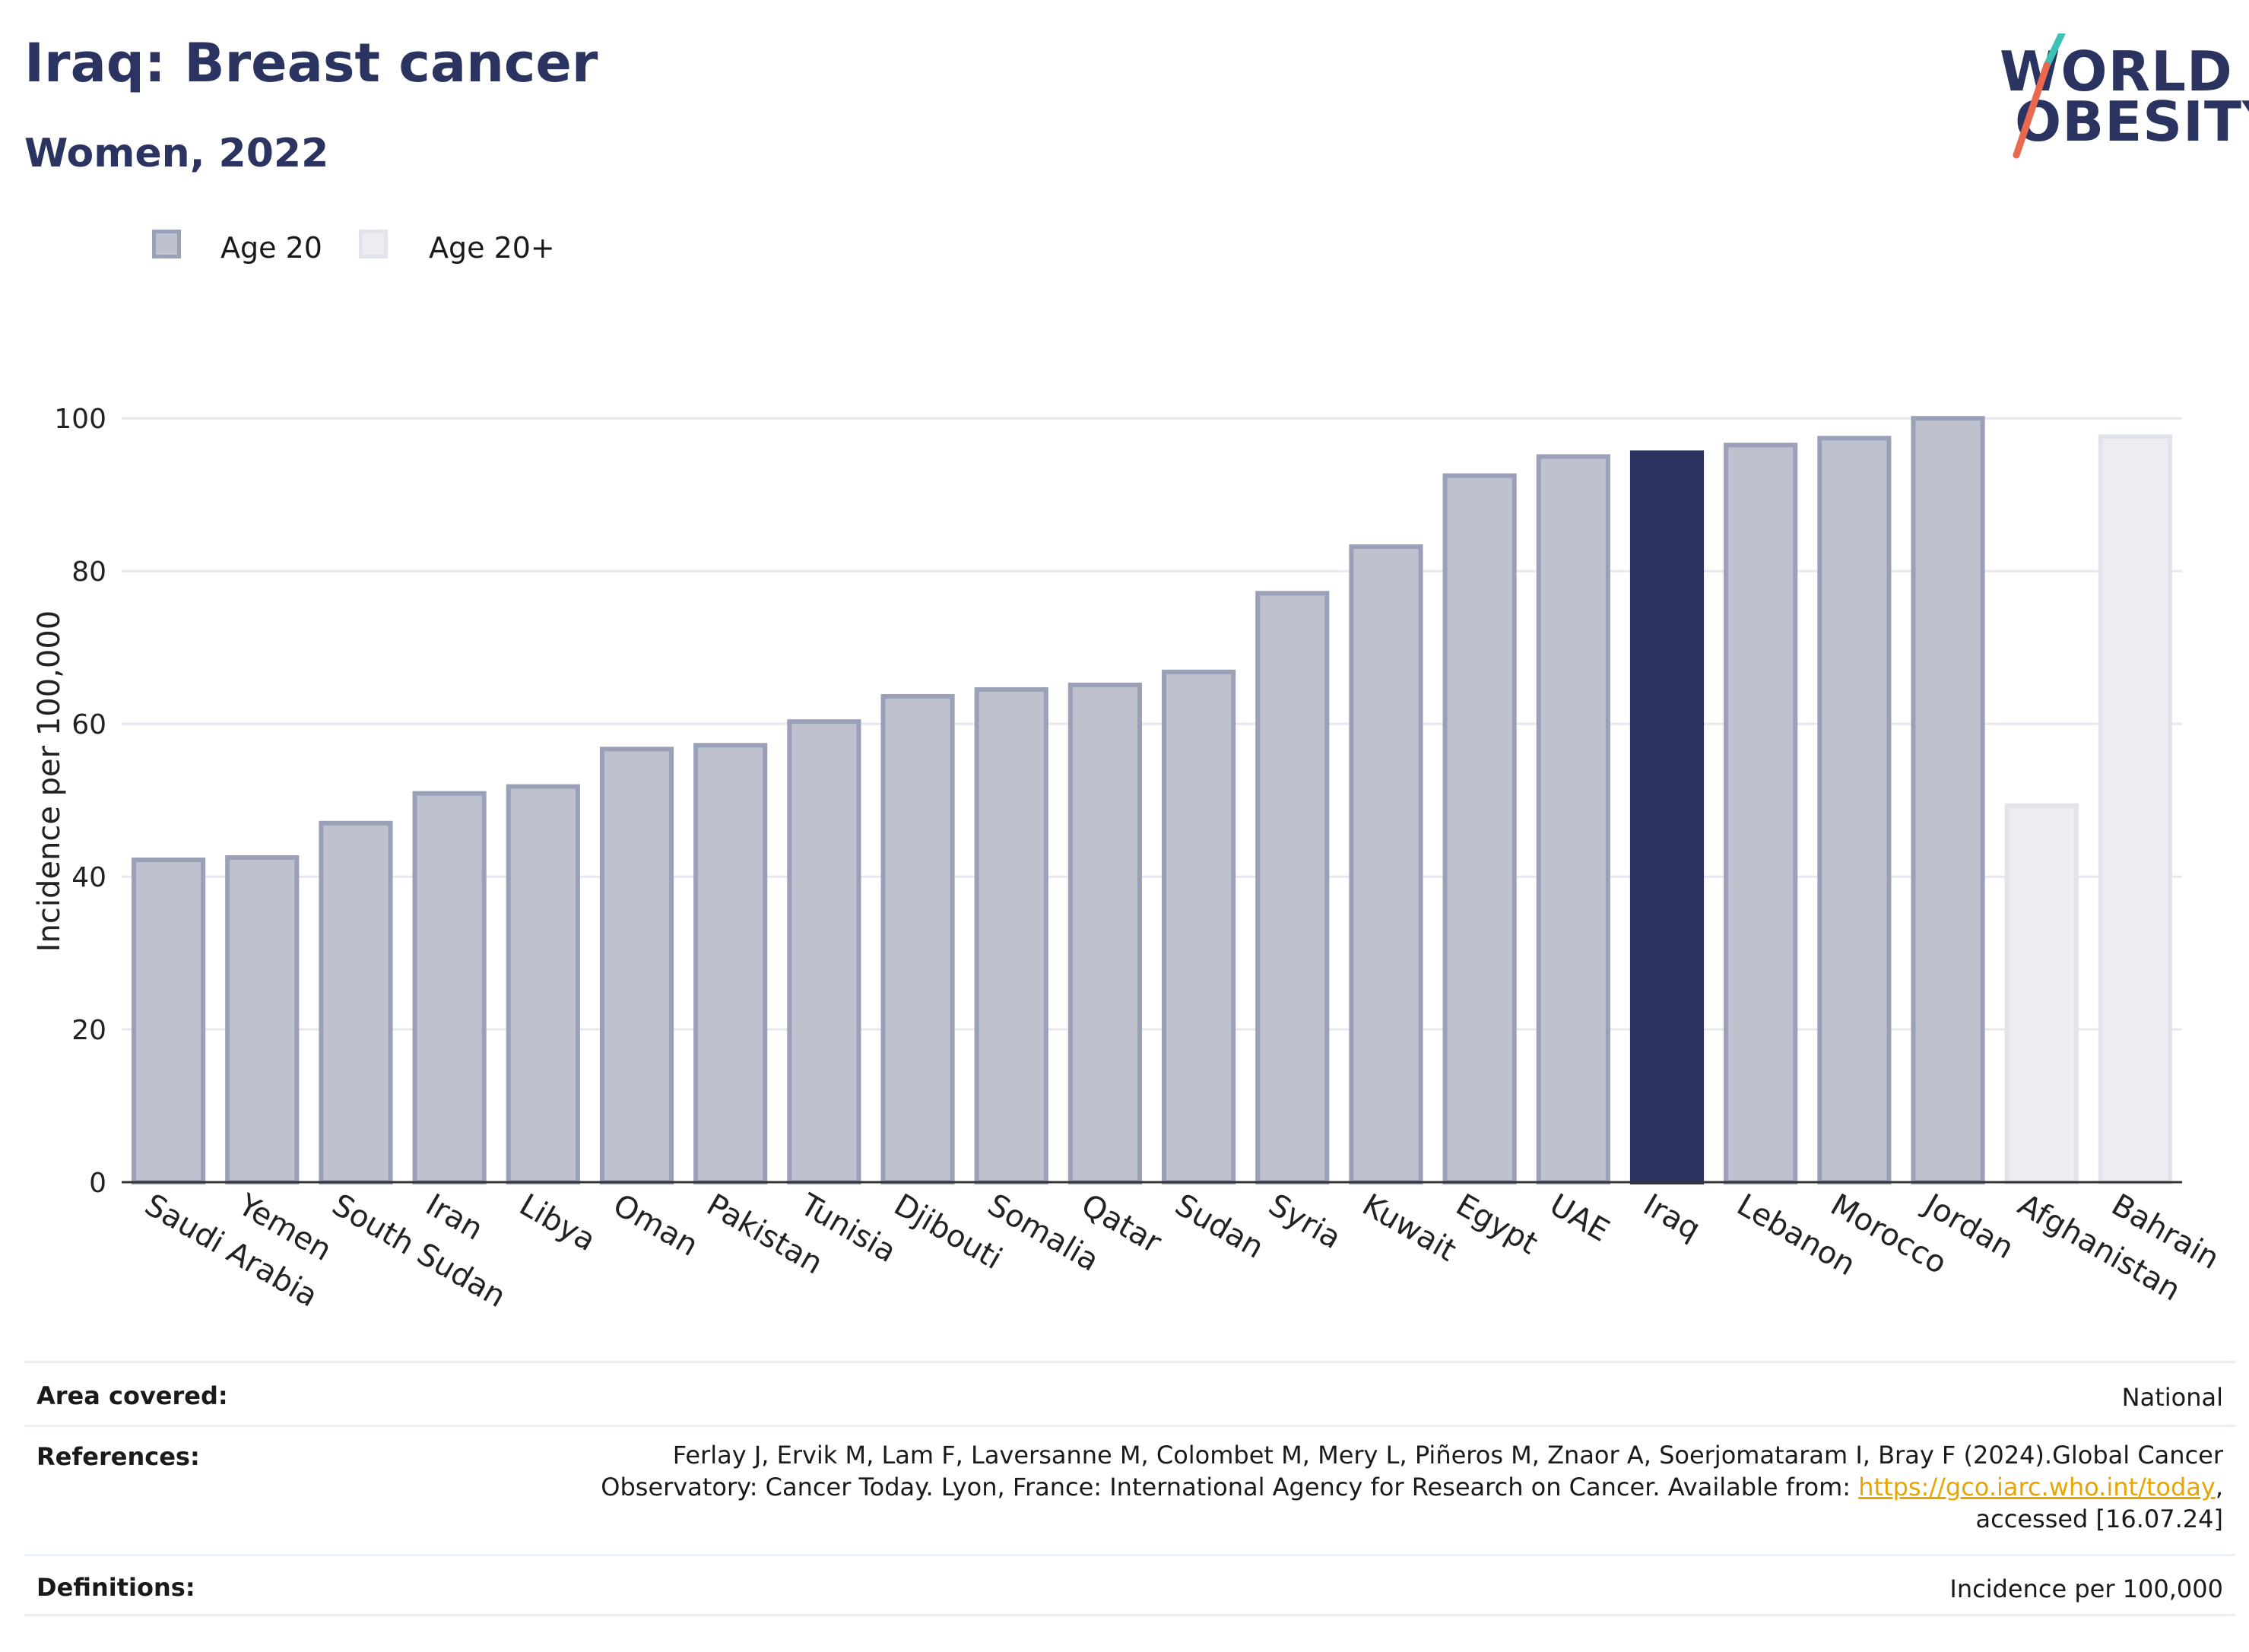 Image resolution: width=2249 pixels, height=1652 pixels. What do you see at coordinates (1219, 1226) in the screenshot?
I see `x-tick-label: Sudan` at bounding box center [1219, 1226].